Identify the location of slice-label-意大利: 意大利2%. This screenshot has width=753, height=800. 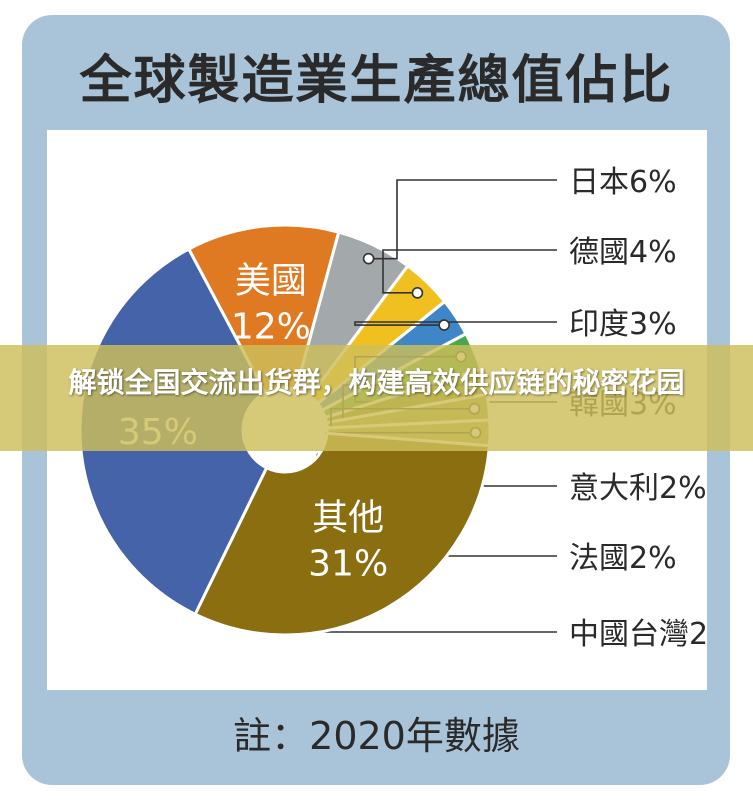
(638, 488).